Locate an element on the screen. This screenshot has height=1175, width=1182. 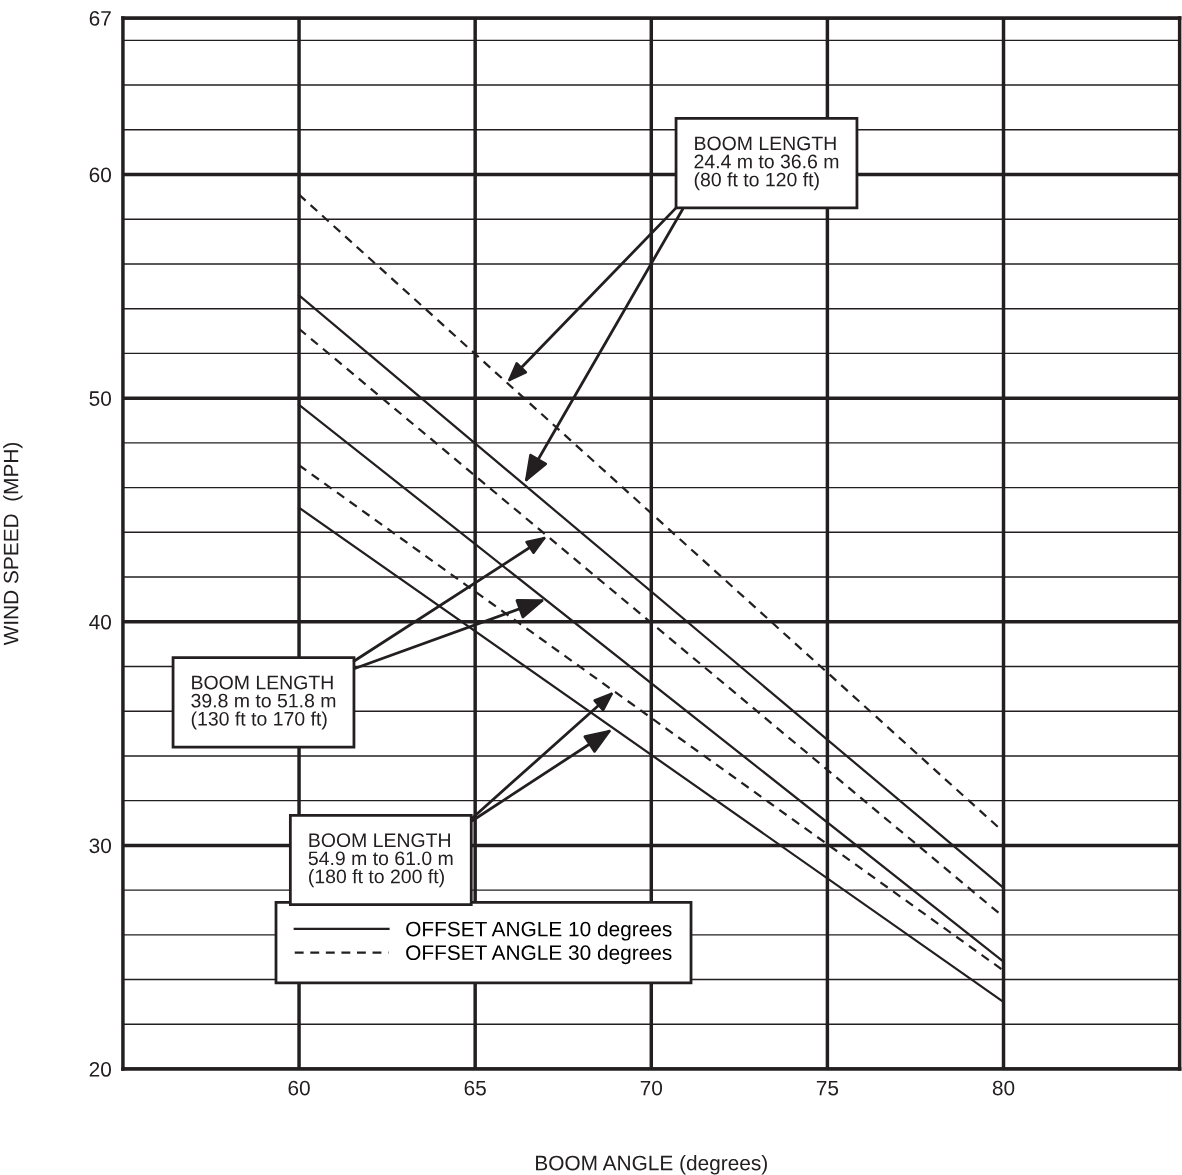
x-tick-label: 65 is located at coordinates (475, 1088).